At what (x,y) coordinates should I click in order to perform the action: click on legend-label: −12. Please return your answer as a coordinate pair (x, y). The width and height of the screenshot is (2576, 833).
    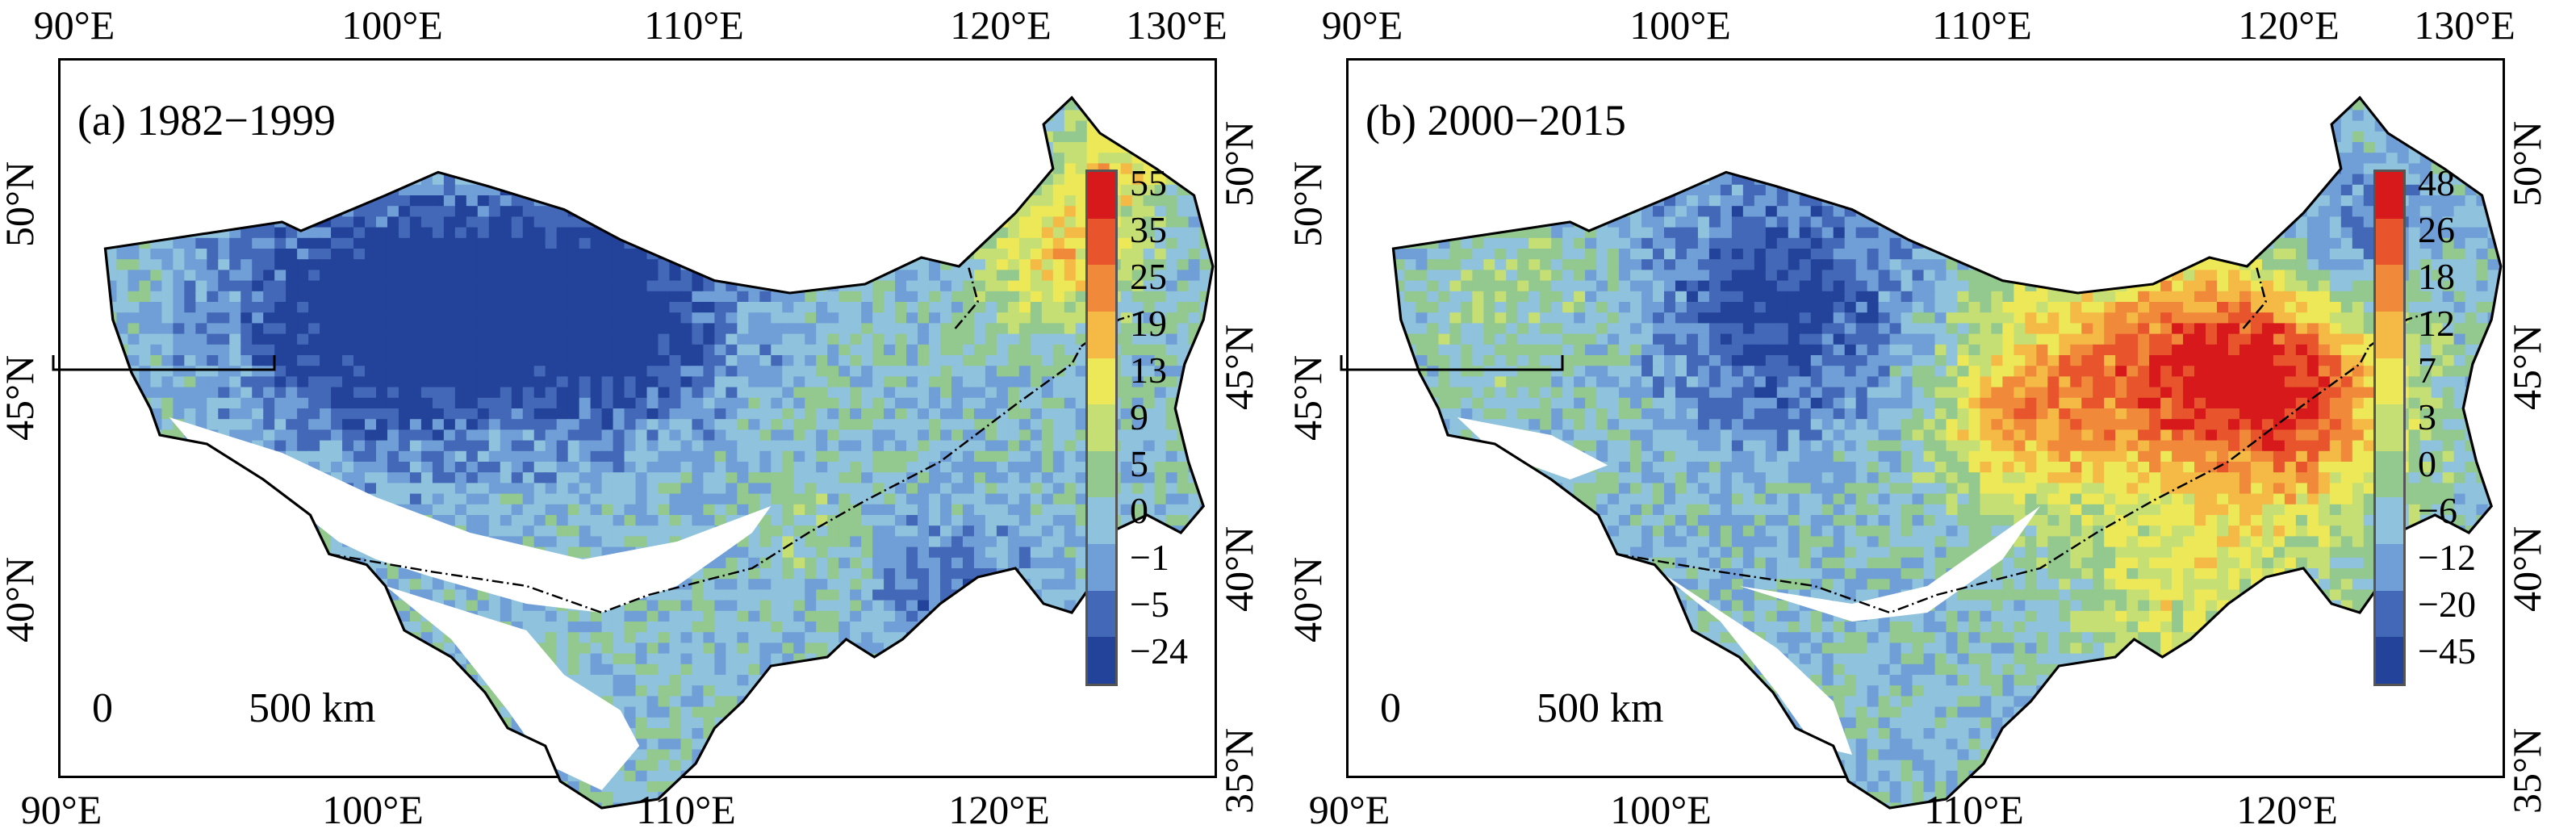
    Looking at the image, I should click on (2447, 557).